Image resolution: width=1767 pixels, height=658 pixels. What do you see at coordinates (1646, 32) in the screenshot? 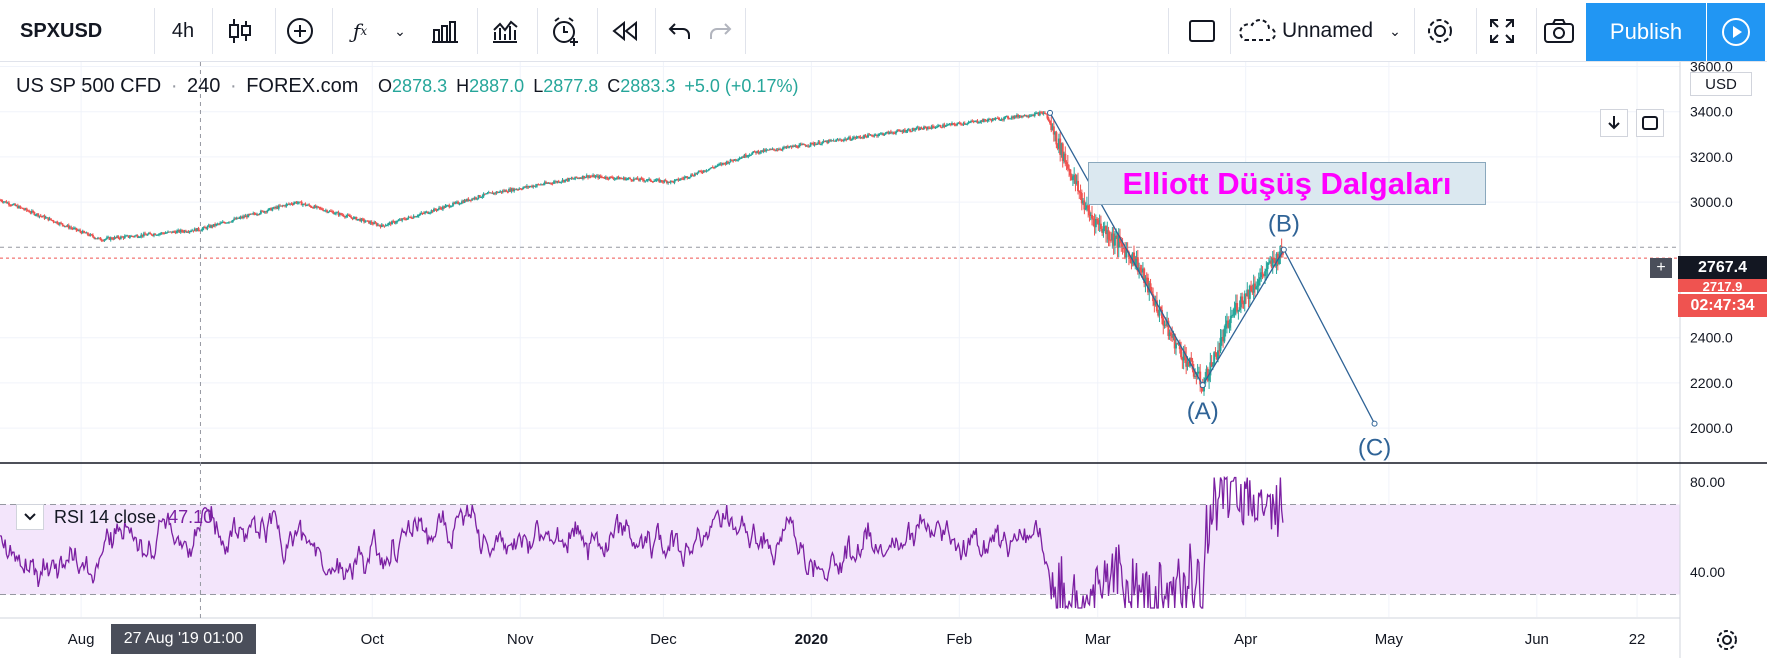
I see `publish-button: Publish` at bounding box center [1646, 32].